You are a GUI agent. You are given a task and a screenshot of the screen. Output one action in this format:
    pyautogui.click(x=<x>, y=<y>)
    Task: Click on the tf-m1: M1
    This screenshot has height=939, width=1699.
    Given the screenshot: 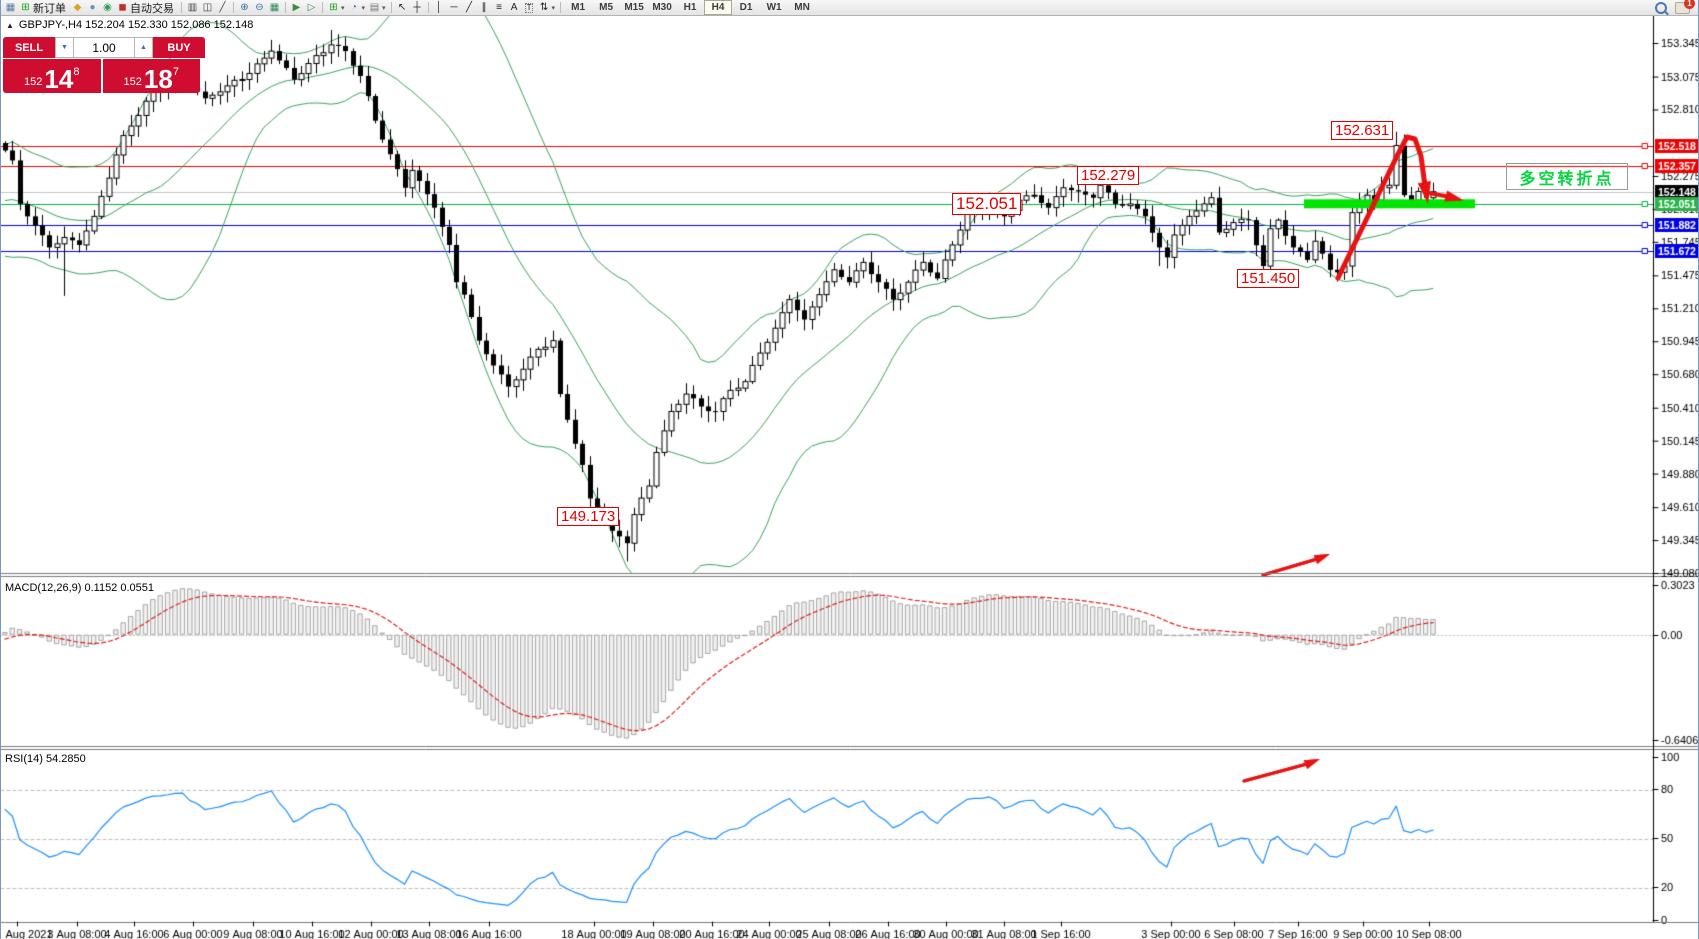 What is the action you would take?
    pyautogui.click(x=578, y=7)
    